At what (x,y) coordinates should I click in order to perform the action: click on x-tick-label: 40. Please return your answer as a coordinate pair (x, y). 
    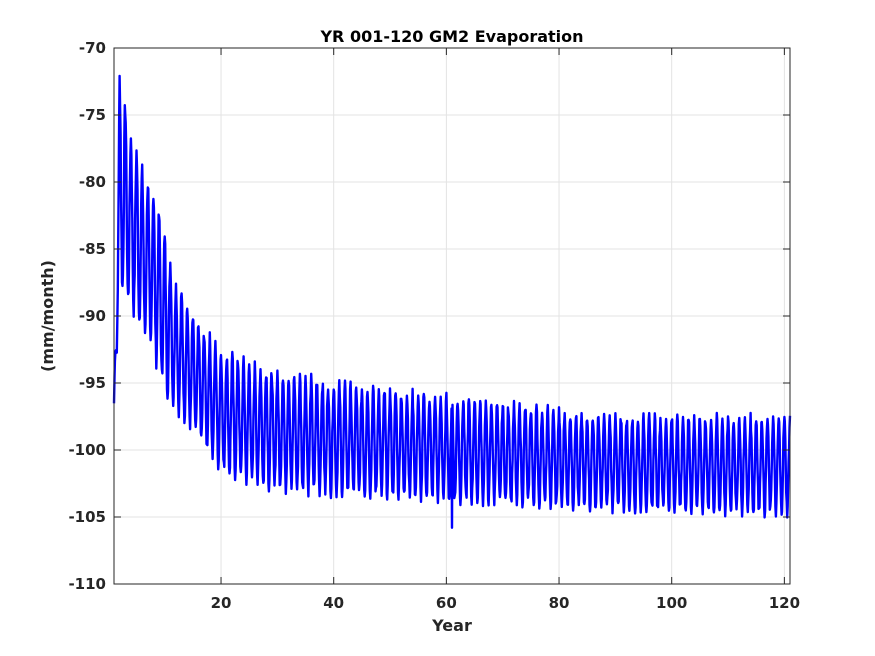
    Looking at the image, I should click on (333, 603).